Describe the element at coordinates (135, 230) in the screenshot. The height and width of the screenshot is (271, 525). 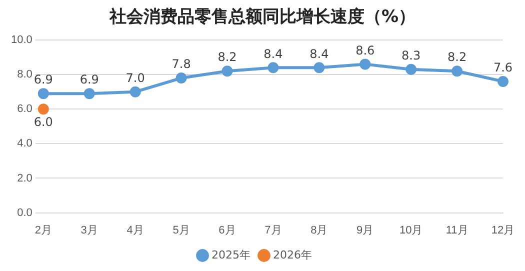
I see `x-tick-label: 4月` at that location.